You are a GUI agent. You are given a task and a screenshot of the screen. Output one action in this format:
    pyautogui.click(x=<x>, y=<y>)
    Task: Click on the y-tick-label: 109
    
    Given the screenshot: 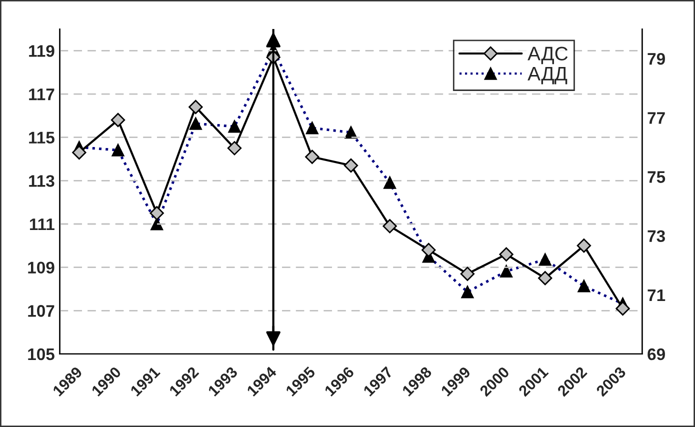 What is the action you would take?
    pyautogui.click(x=41, y=268)
    